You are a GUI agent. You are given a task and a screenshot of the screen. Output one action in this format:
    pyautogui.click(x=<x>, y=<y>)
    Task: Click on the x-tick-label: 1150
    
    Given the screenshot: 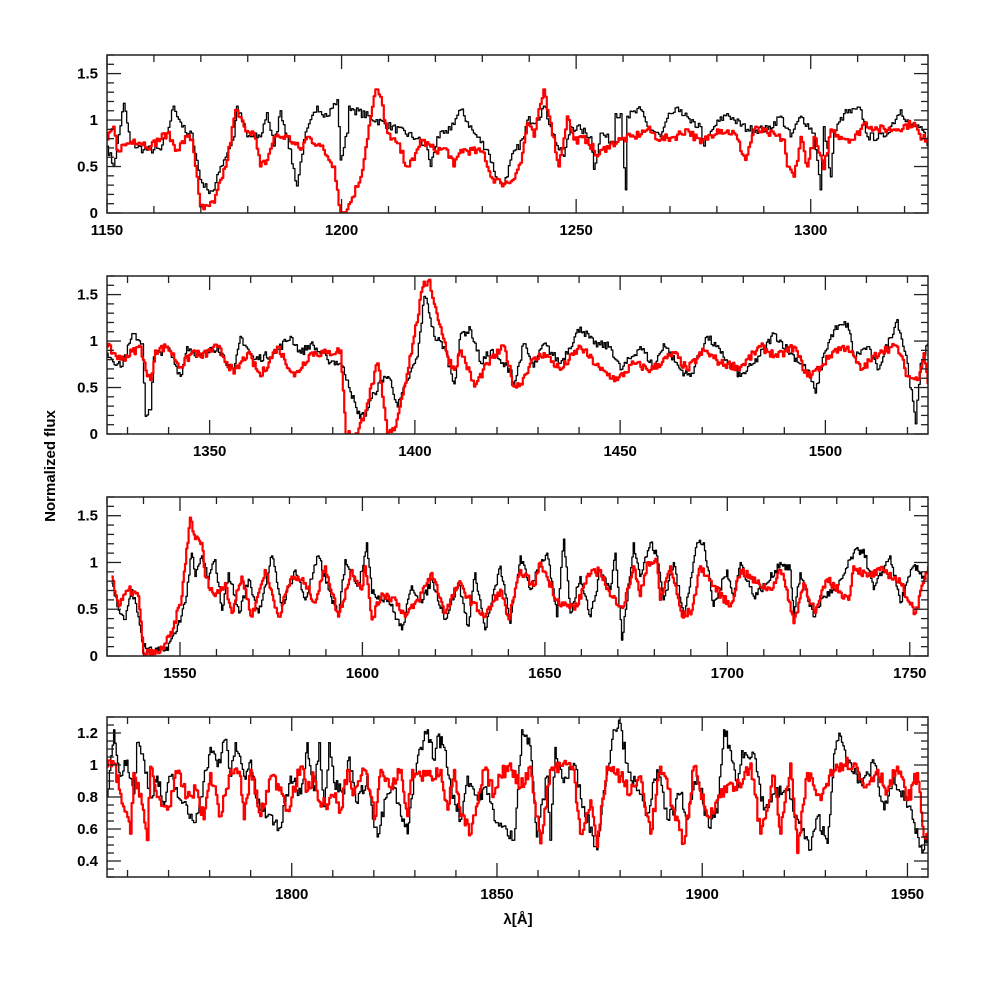 What is the action you would take?
    pyautogui.click(x=107, y=230)
    